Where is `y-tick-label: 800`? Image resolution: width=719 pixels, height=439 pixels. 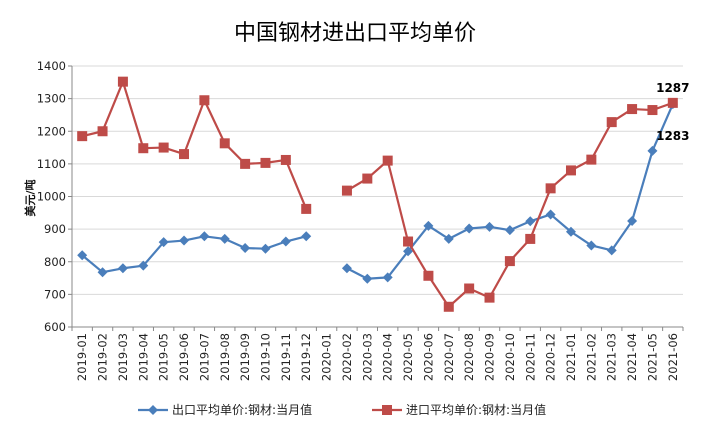 y-tick-label: 800 is located at coordinates (55, 262).